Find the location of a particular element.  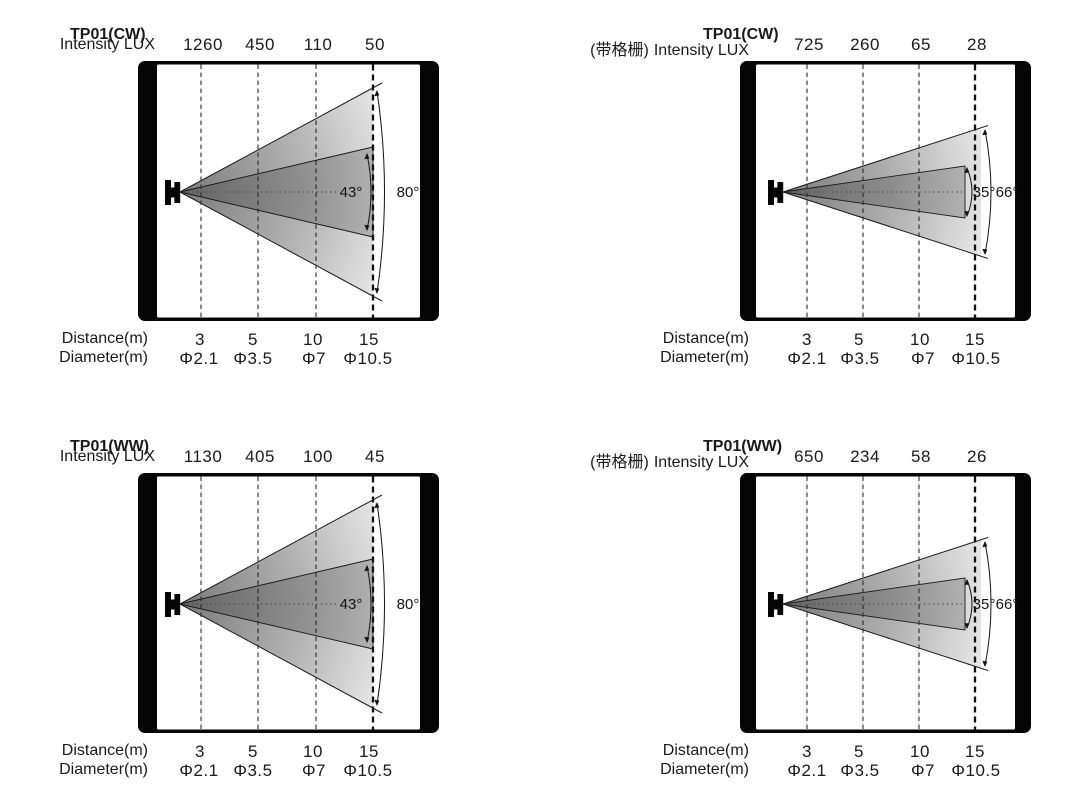

beam-diagram: 35° 66° is located at coordinates (885, 603).